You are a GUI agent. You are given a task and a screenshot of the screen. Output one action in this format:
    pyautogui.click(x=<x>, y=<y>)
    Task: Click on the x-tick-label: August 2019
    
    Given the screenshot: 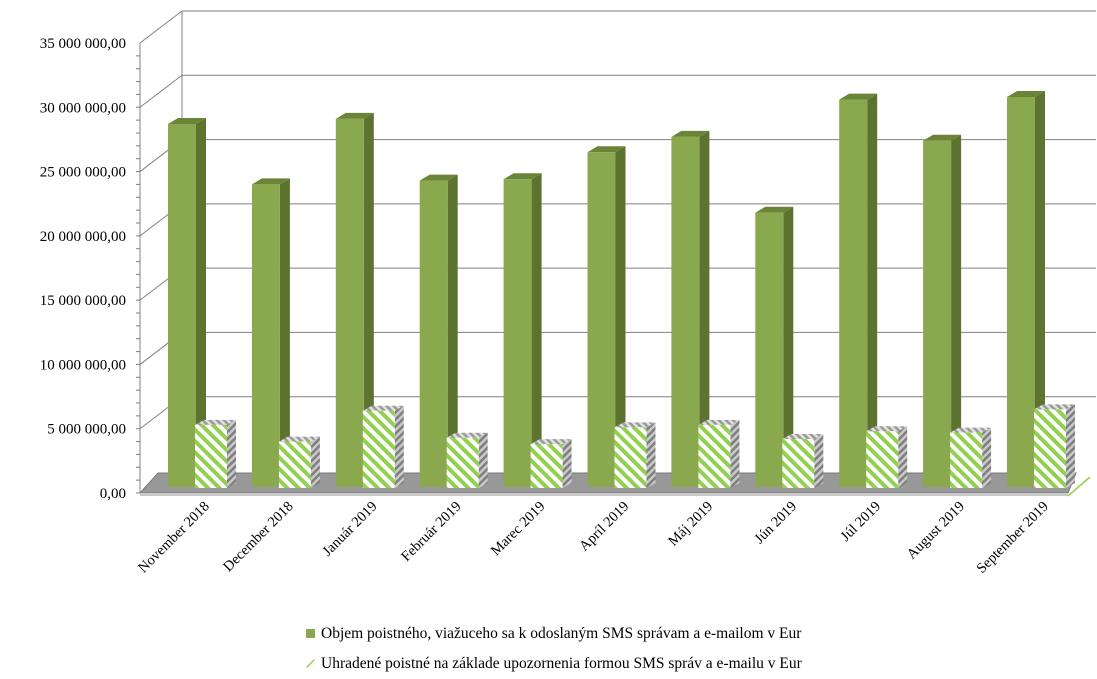 What is the action you would take?
    pyautogui.click(x=936, y=531)
    